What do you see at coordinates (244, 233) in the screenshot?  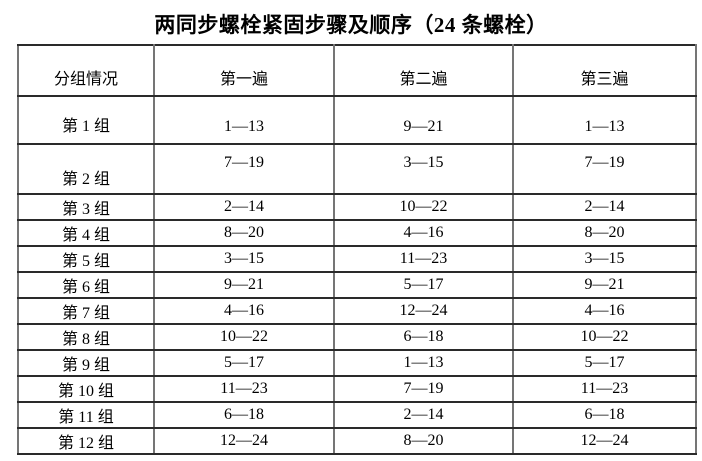 I see `pass1-value: 8—20` at bounding box center [244, 233].